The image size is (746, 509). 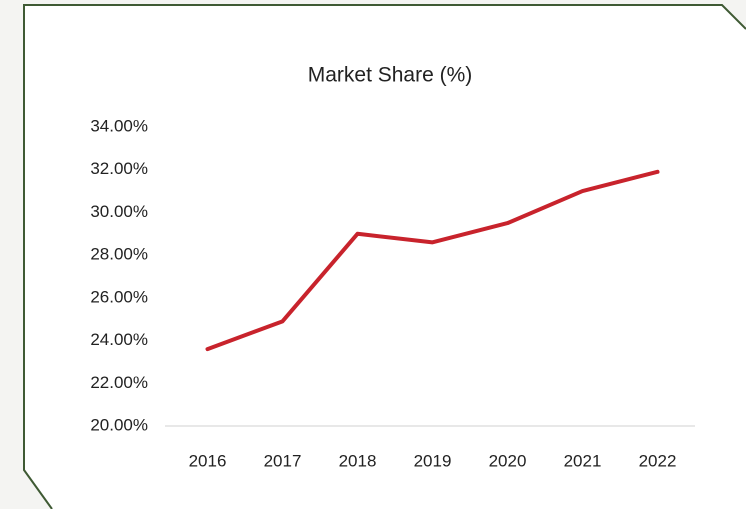 I want to click on chart-title: Market Share (%), so click(x=390, y=75).